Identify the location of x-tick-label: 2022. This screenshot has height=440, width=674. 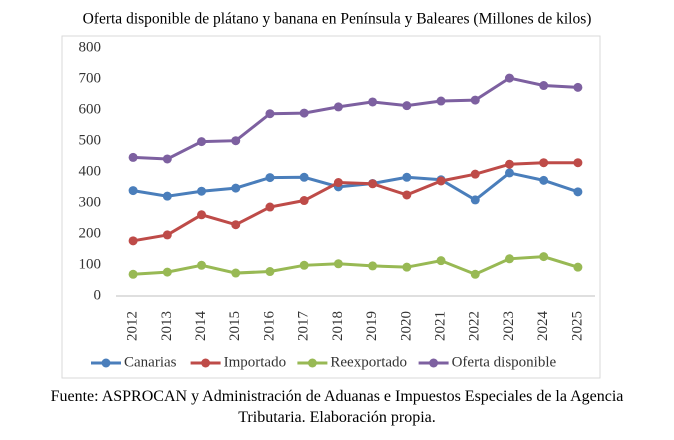
(475, 326).